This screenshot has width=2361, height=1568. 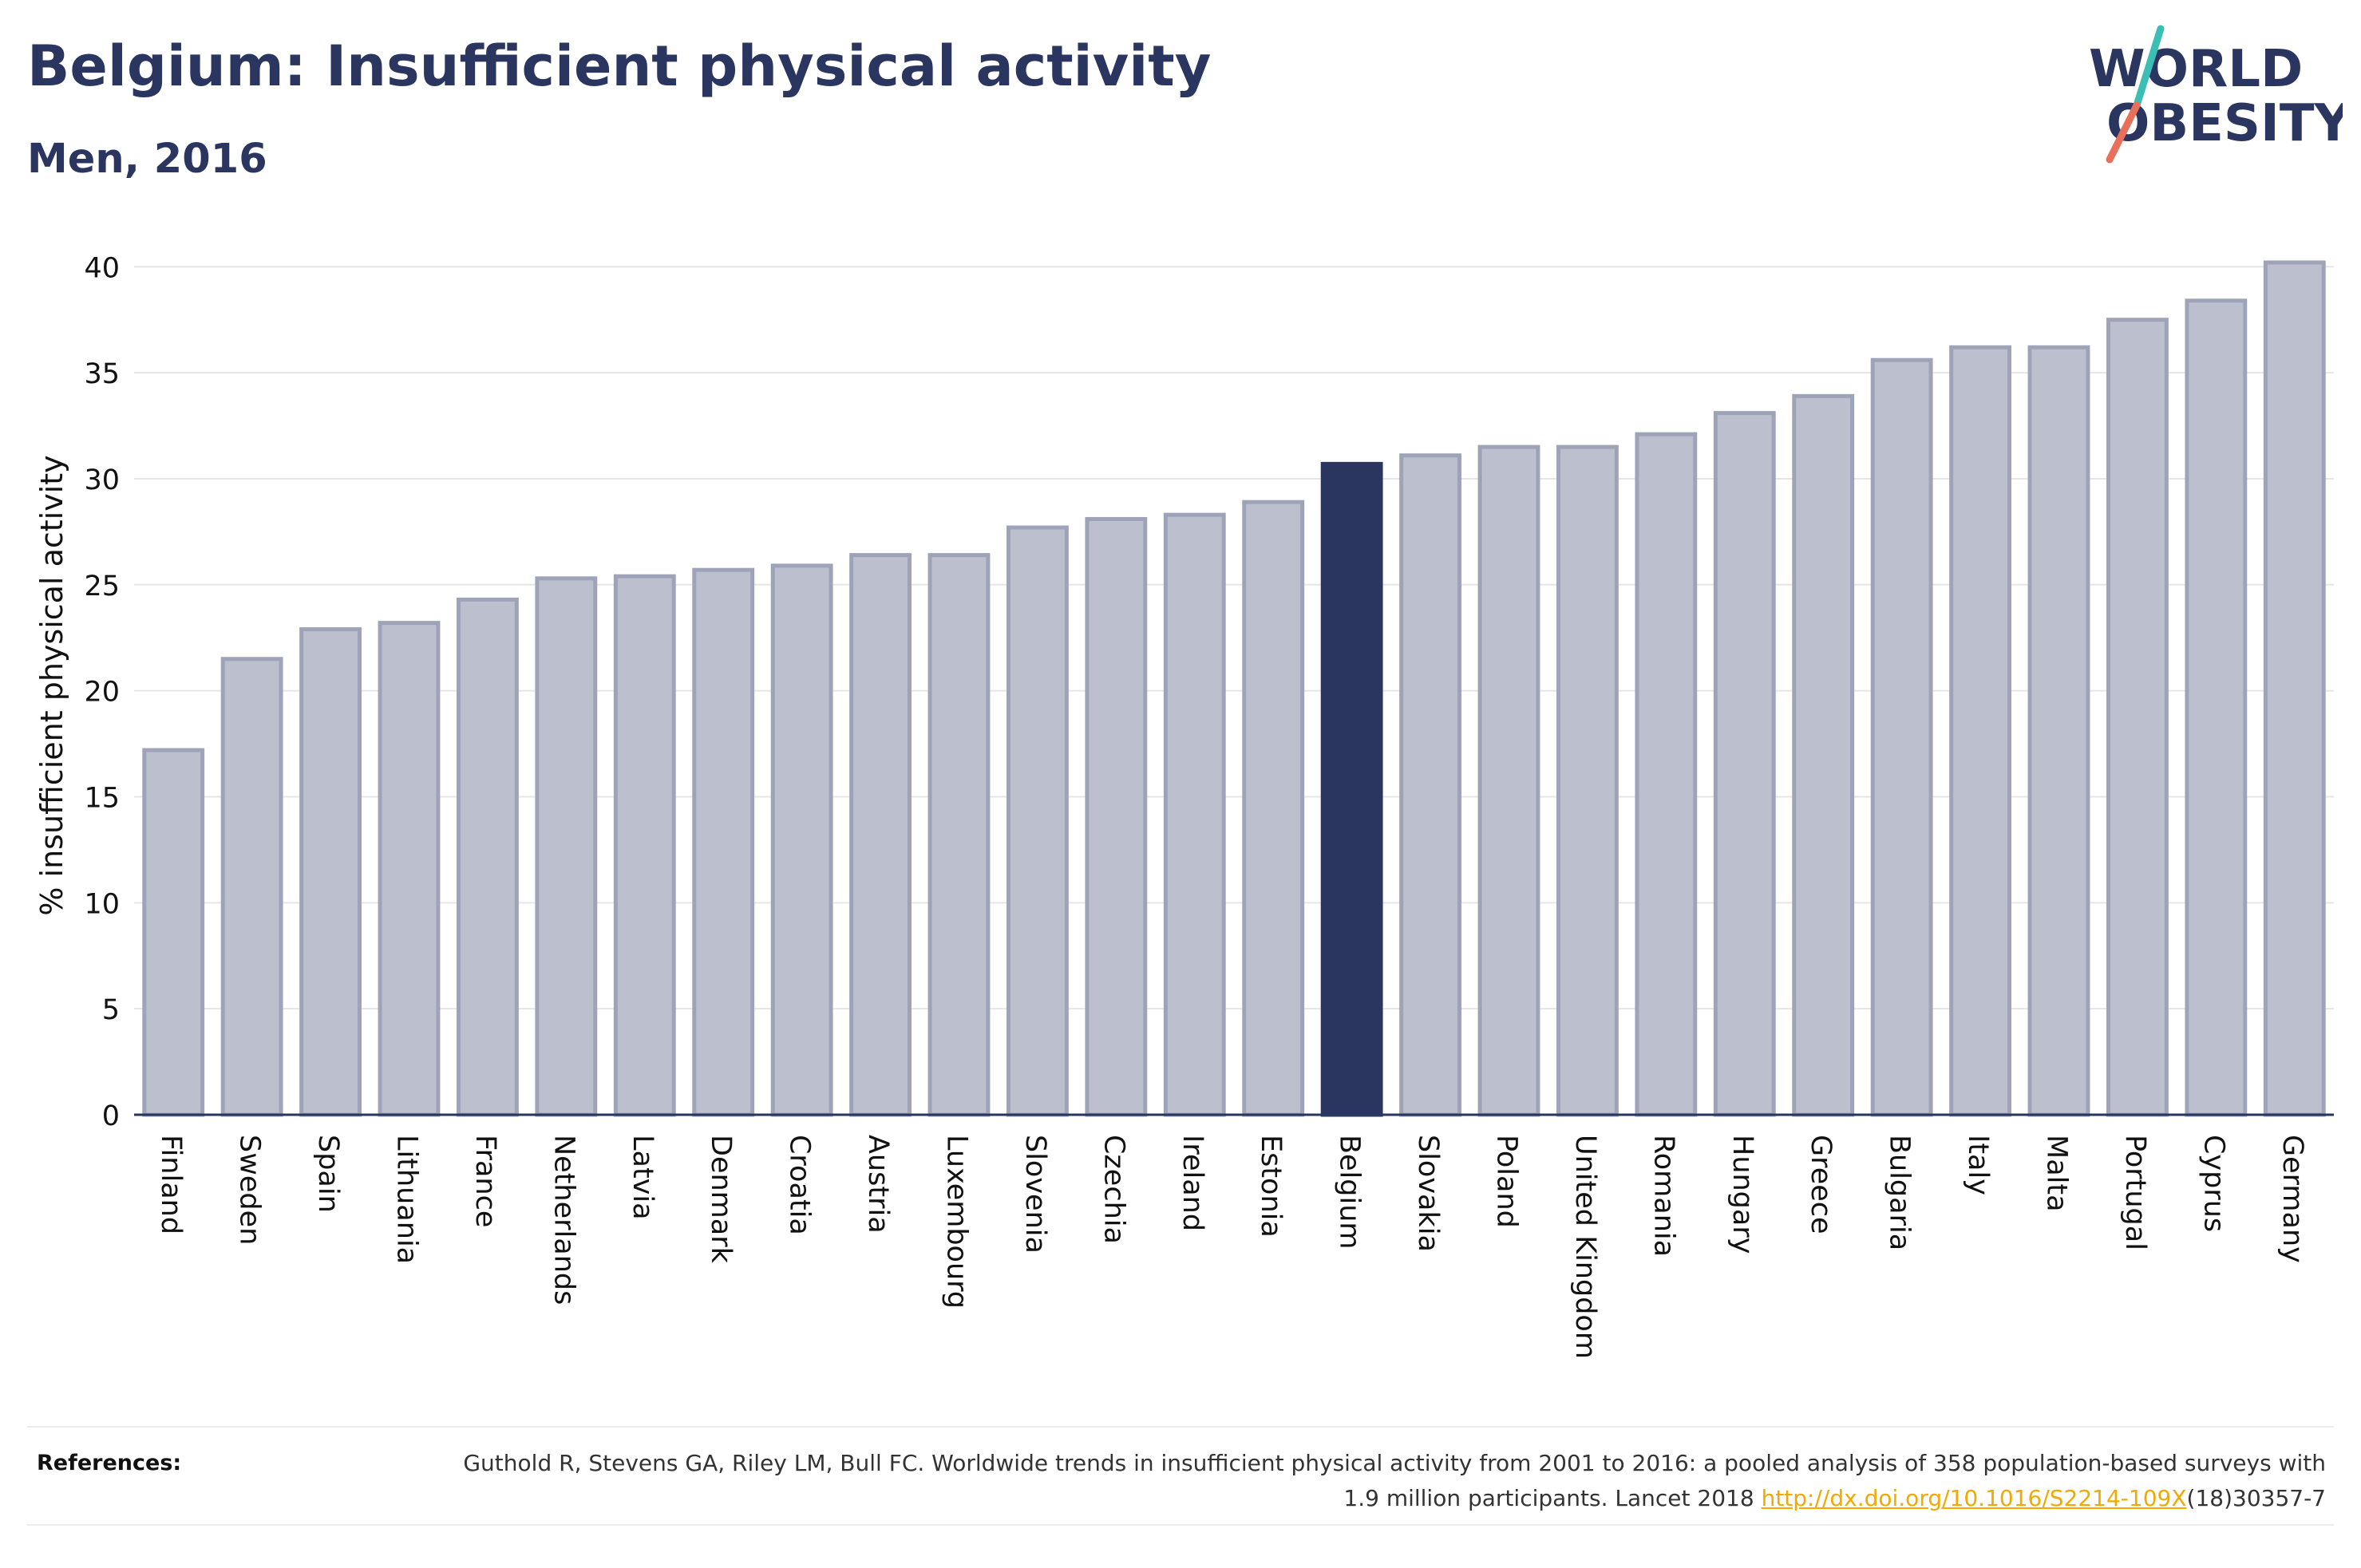 I want to click on x-tick-label: Poland, so click(x=1507, y=1181).